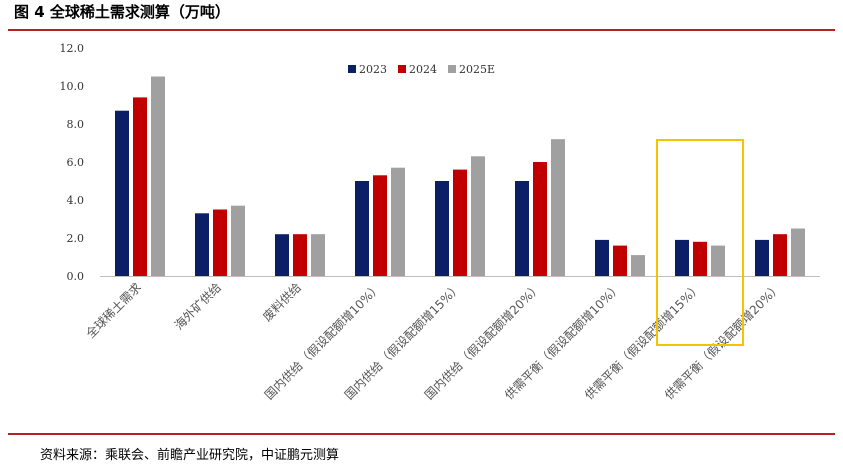 The image size is (843, 470). Describe the element at coordinates (76, 162) in the screenshot. I see `y-tick-label: 6.0` at that location.